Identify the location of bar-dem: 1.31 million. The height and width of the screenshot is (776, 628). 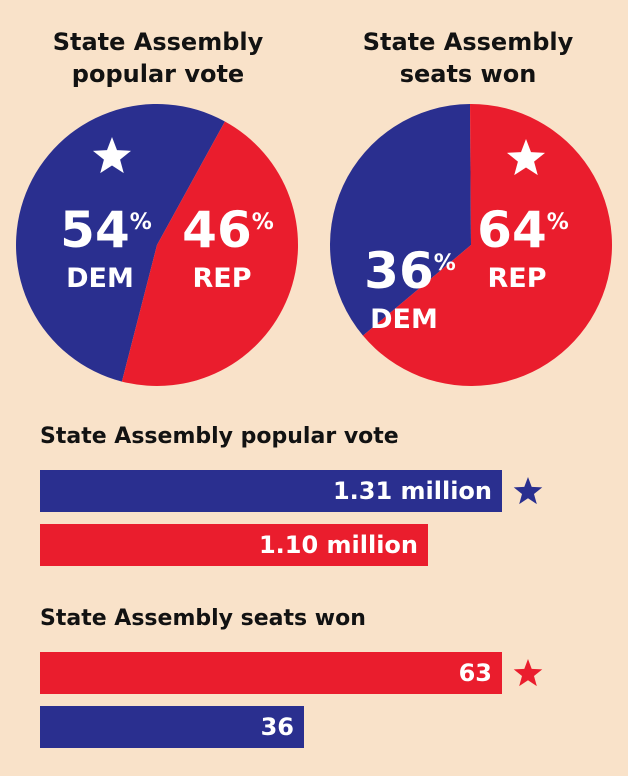
(271, 491).